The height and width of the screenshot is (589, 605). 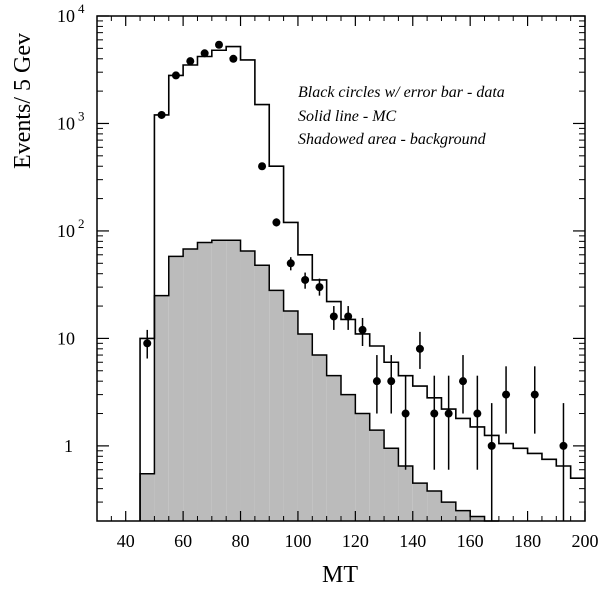 I want to click on y-tick-label: 1, so click(x=68, y=446).